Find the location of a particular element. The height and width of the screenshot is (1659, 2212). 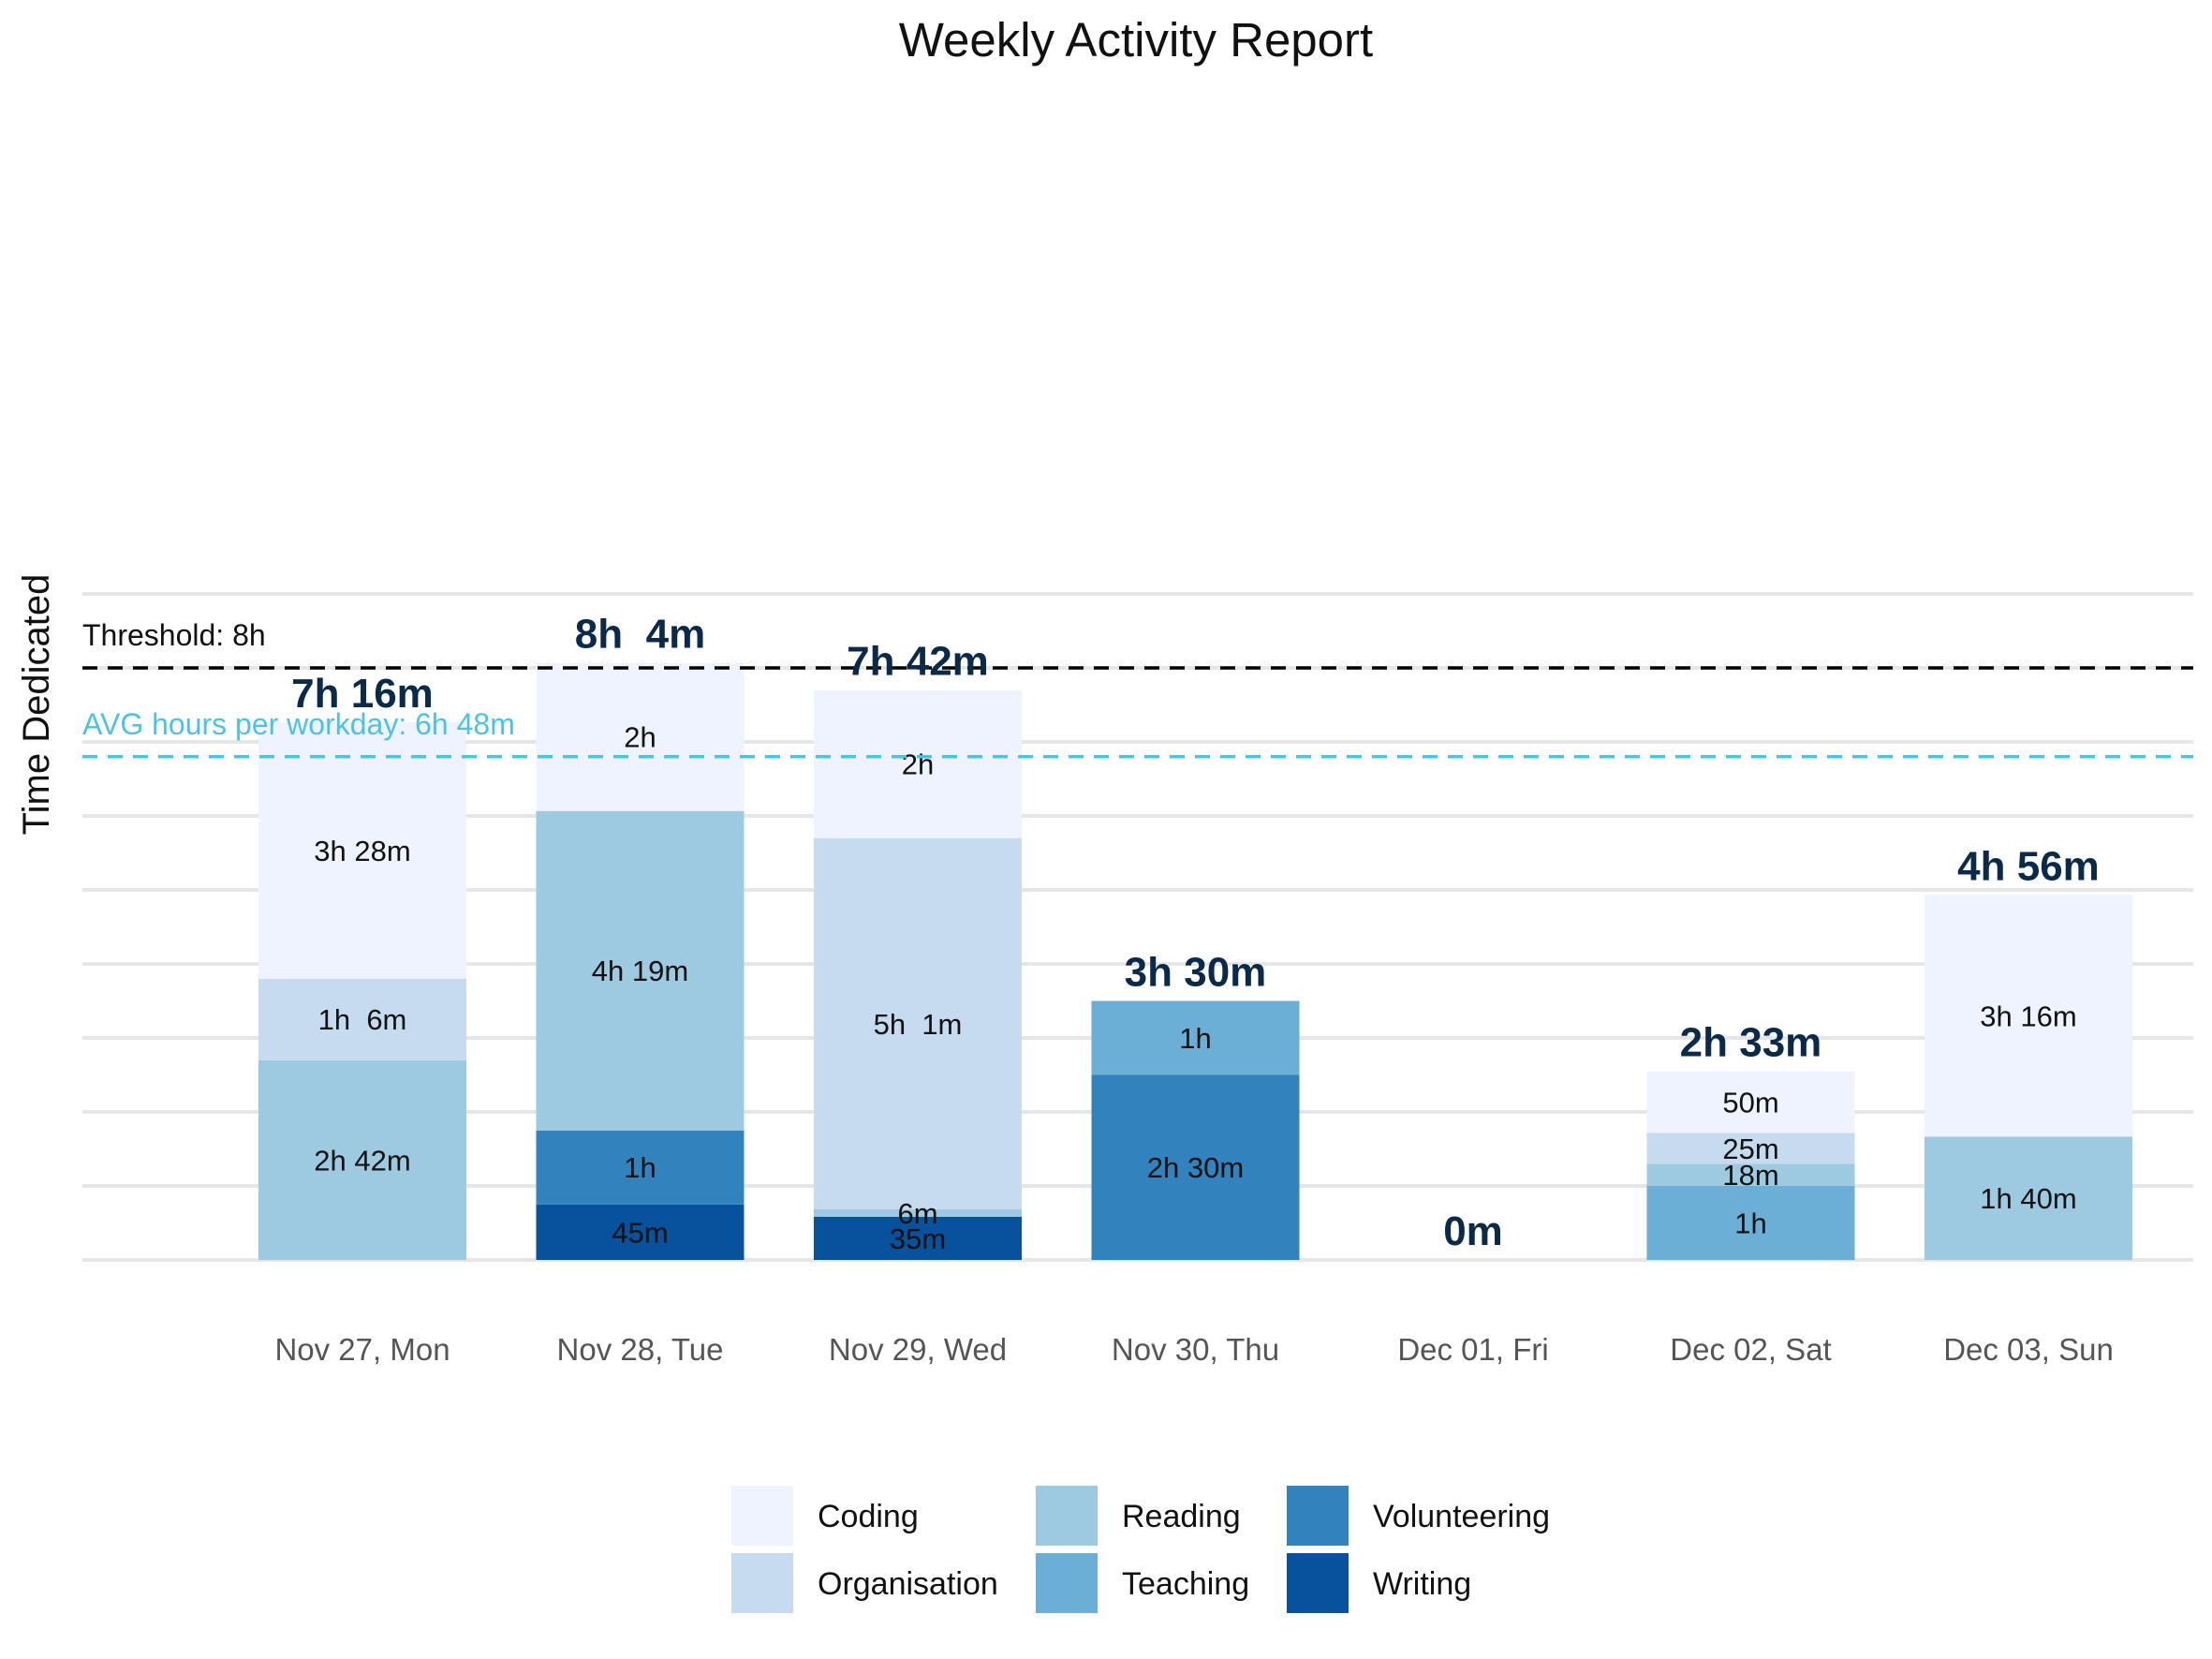

legend-label: Teaching is located at coordinates (1186, 1584).